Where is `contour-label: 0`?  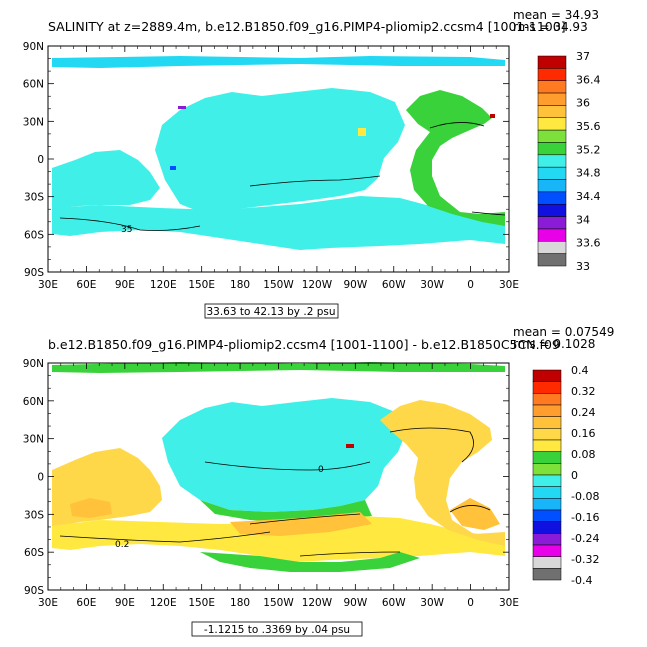 contour-label: 0 is located at coordinates (321, 470).